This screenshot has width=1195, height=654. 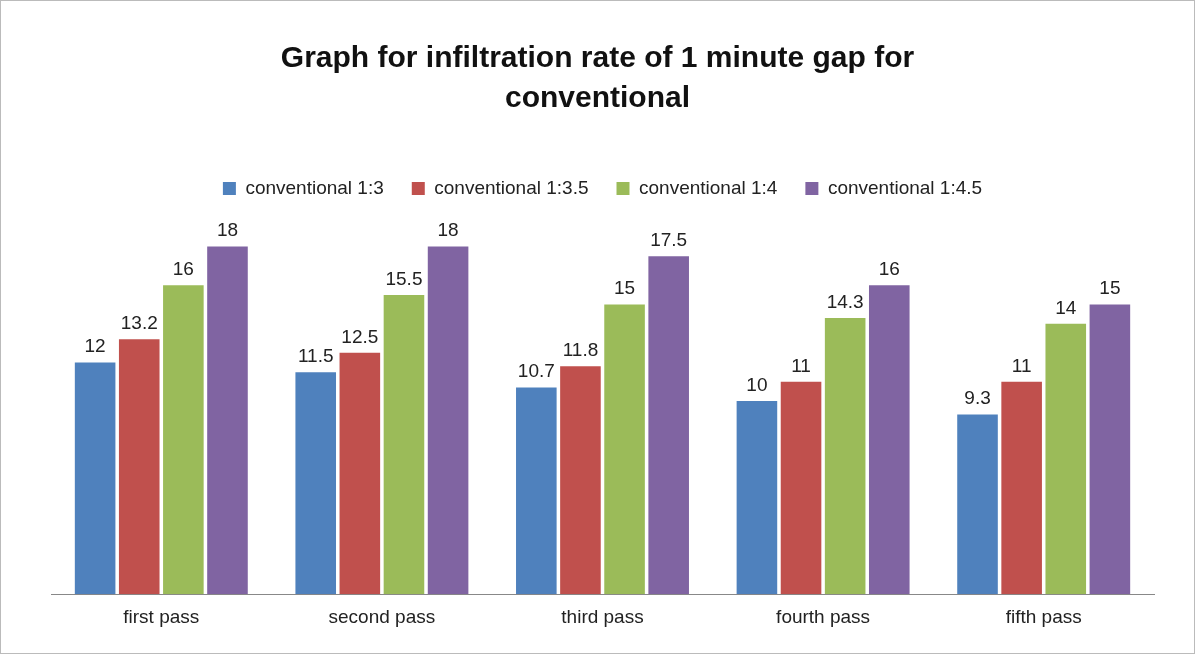 What do you see at coordinates (360, 336) in the screenshot?
I see `data-label: 12.5` at bounding box center [360, 336].